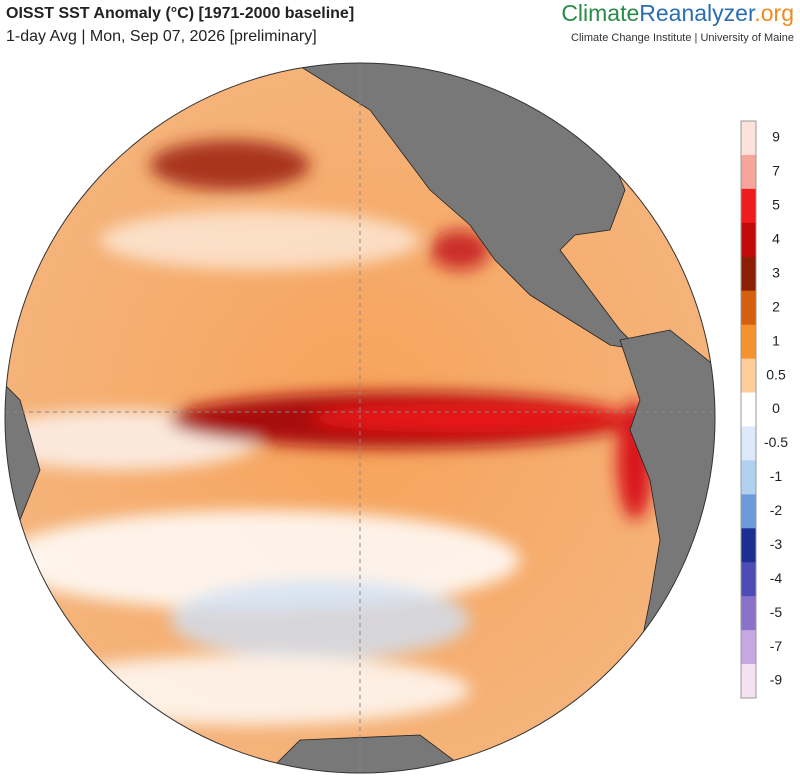 The image size is (800, 779). Describe the element at coordinates (776, 578) in the screenshot. I see `colorbar-label: -4` at that location.